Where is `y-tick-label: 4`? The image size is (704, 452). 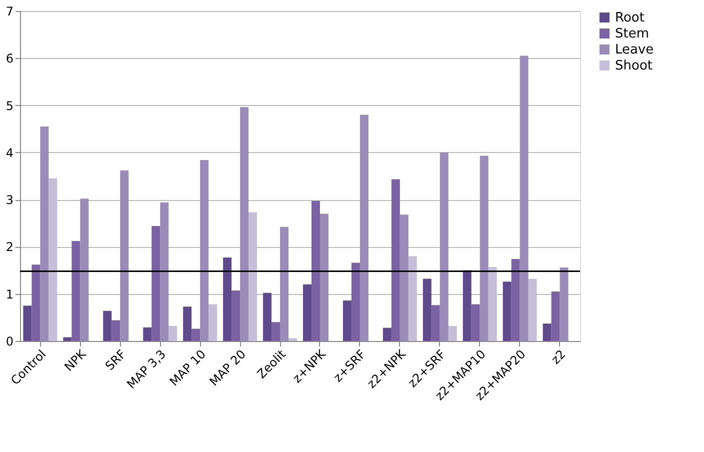
y-tick-label: 4 is located at coordinates (10, 153).